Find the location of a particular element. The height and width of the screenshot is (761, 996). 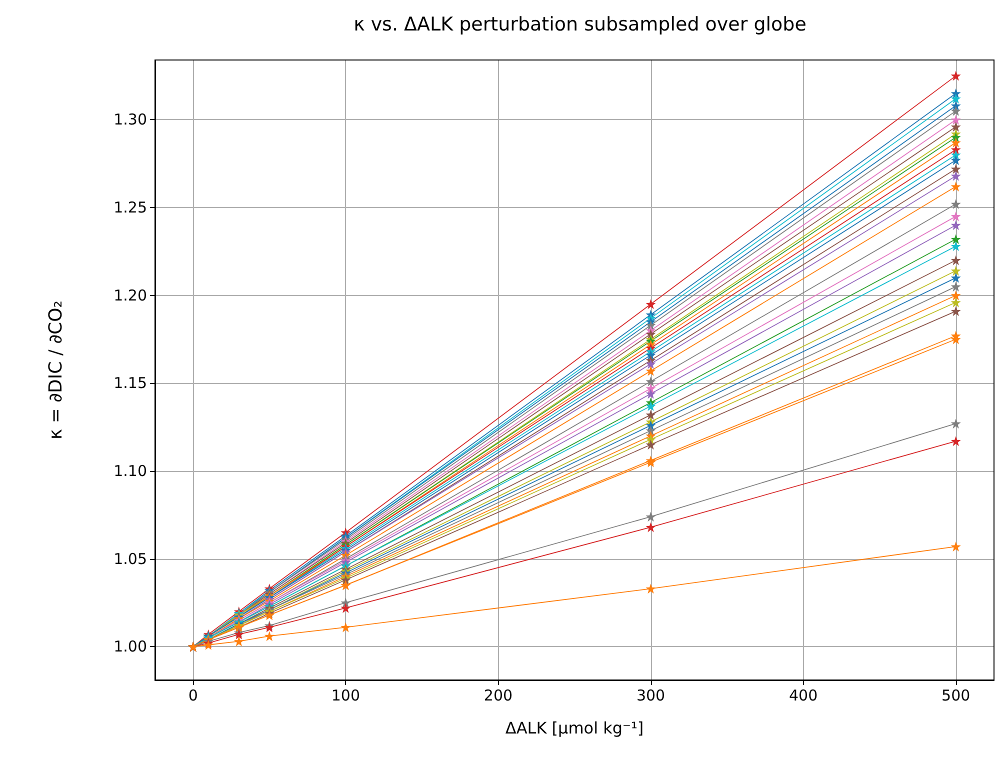

x-tick-label: 500 is located at coordinates (956, 695).